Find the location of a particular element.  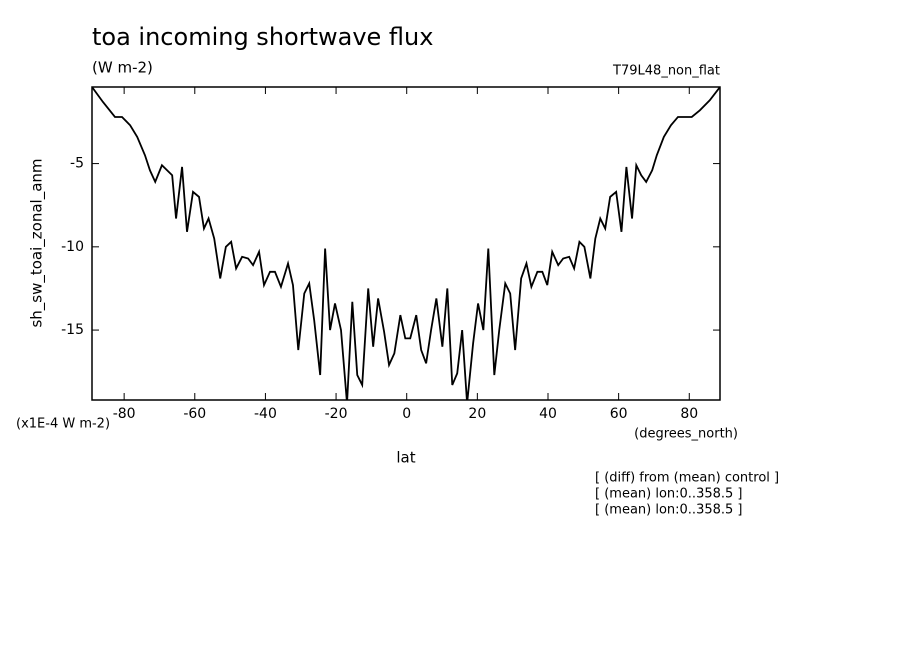

x-tick-label: 80 is located at coordinates (689, 414).